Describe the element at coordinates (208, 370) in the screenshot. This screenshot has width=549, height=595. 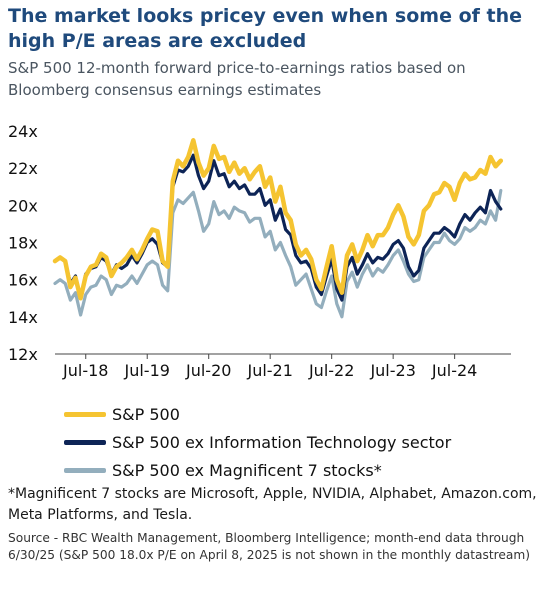
I see `x-tick-label: Jul-20` at that location.